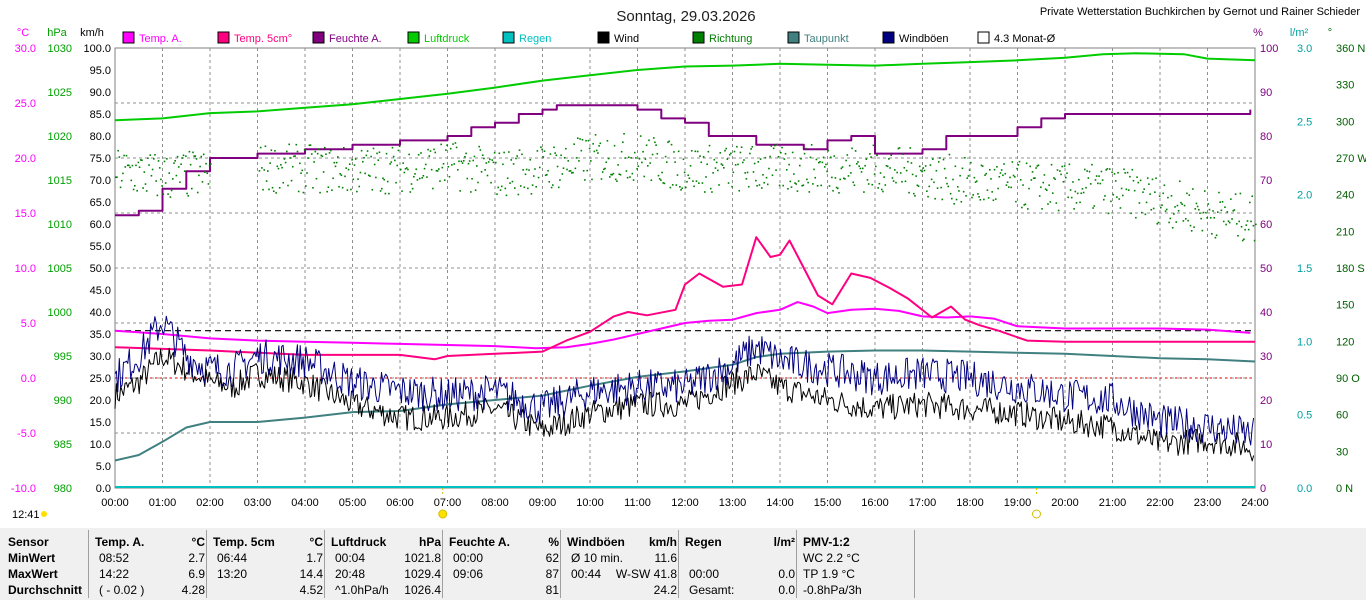 This screenshot has height=600, width=1366. What do you see at coordinates (88, 564) in the screenshot?
I see `table-separator` at bounding box center [88, 564].